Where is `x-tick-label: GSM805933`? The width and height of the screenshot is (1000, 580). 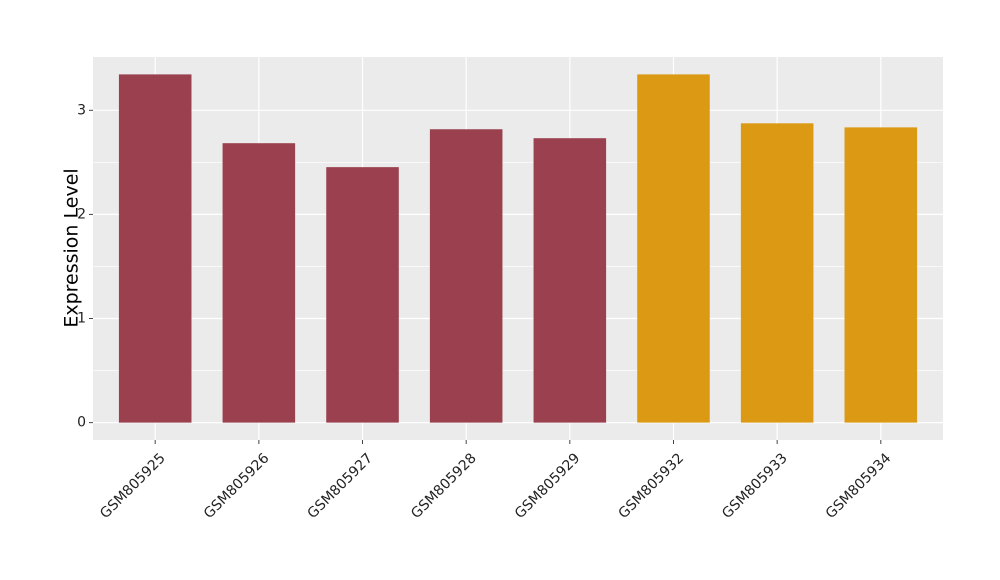
x-tick-label: GSM805933 is located at coordinates (755, 486).